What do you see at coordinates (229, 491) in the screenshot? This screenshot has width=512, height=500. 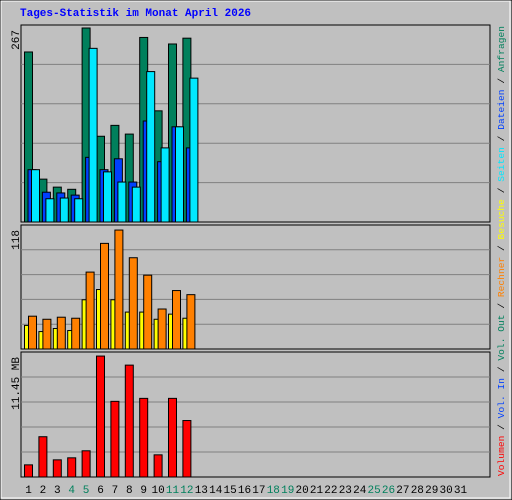 I see `x-tick-label: 15` at bounding box center [229, 491].